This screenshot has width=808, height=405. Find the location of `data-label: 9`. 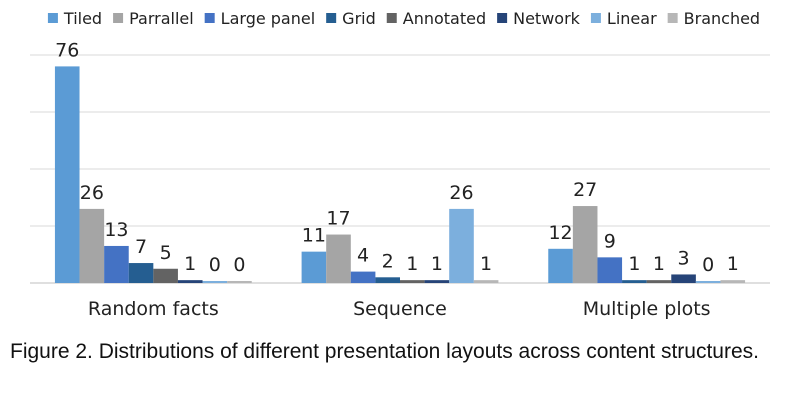

data-label: 9 is located at coordinates (610, 241).